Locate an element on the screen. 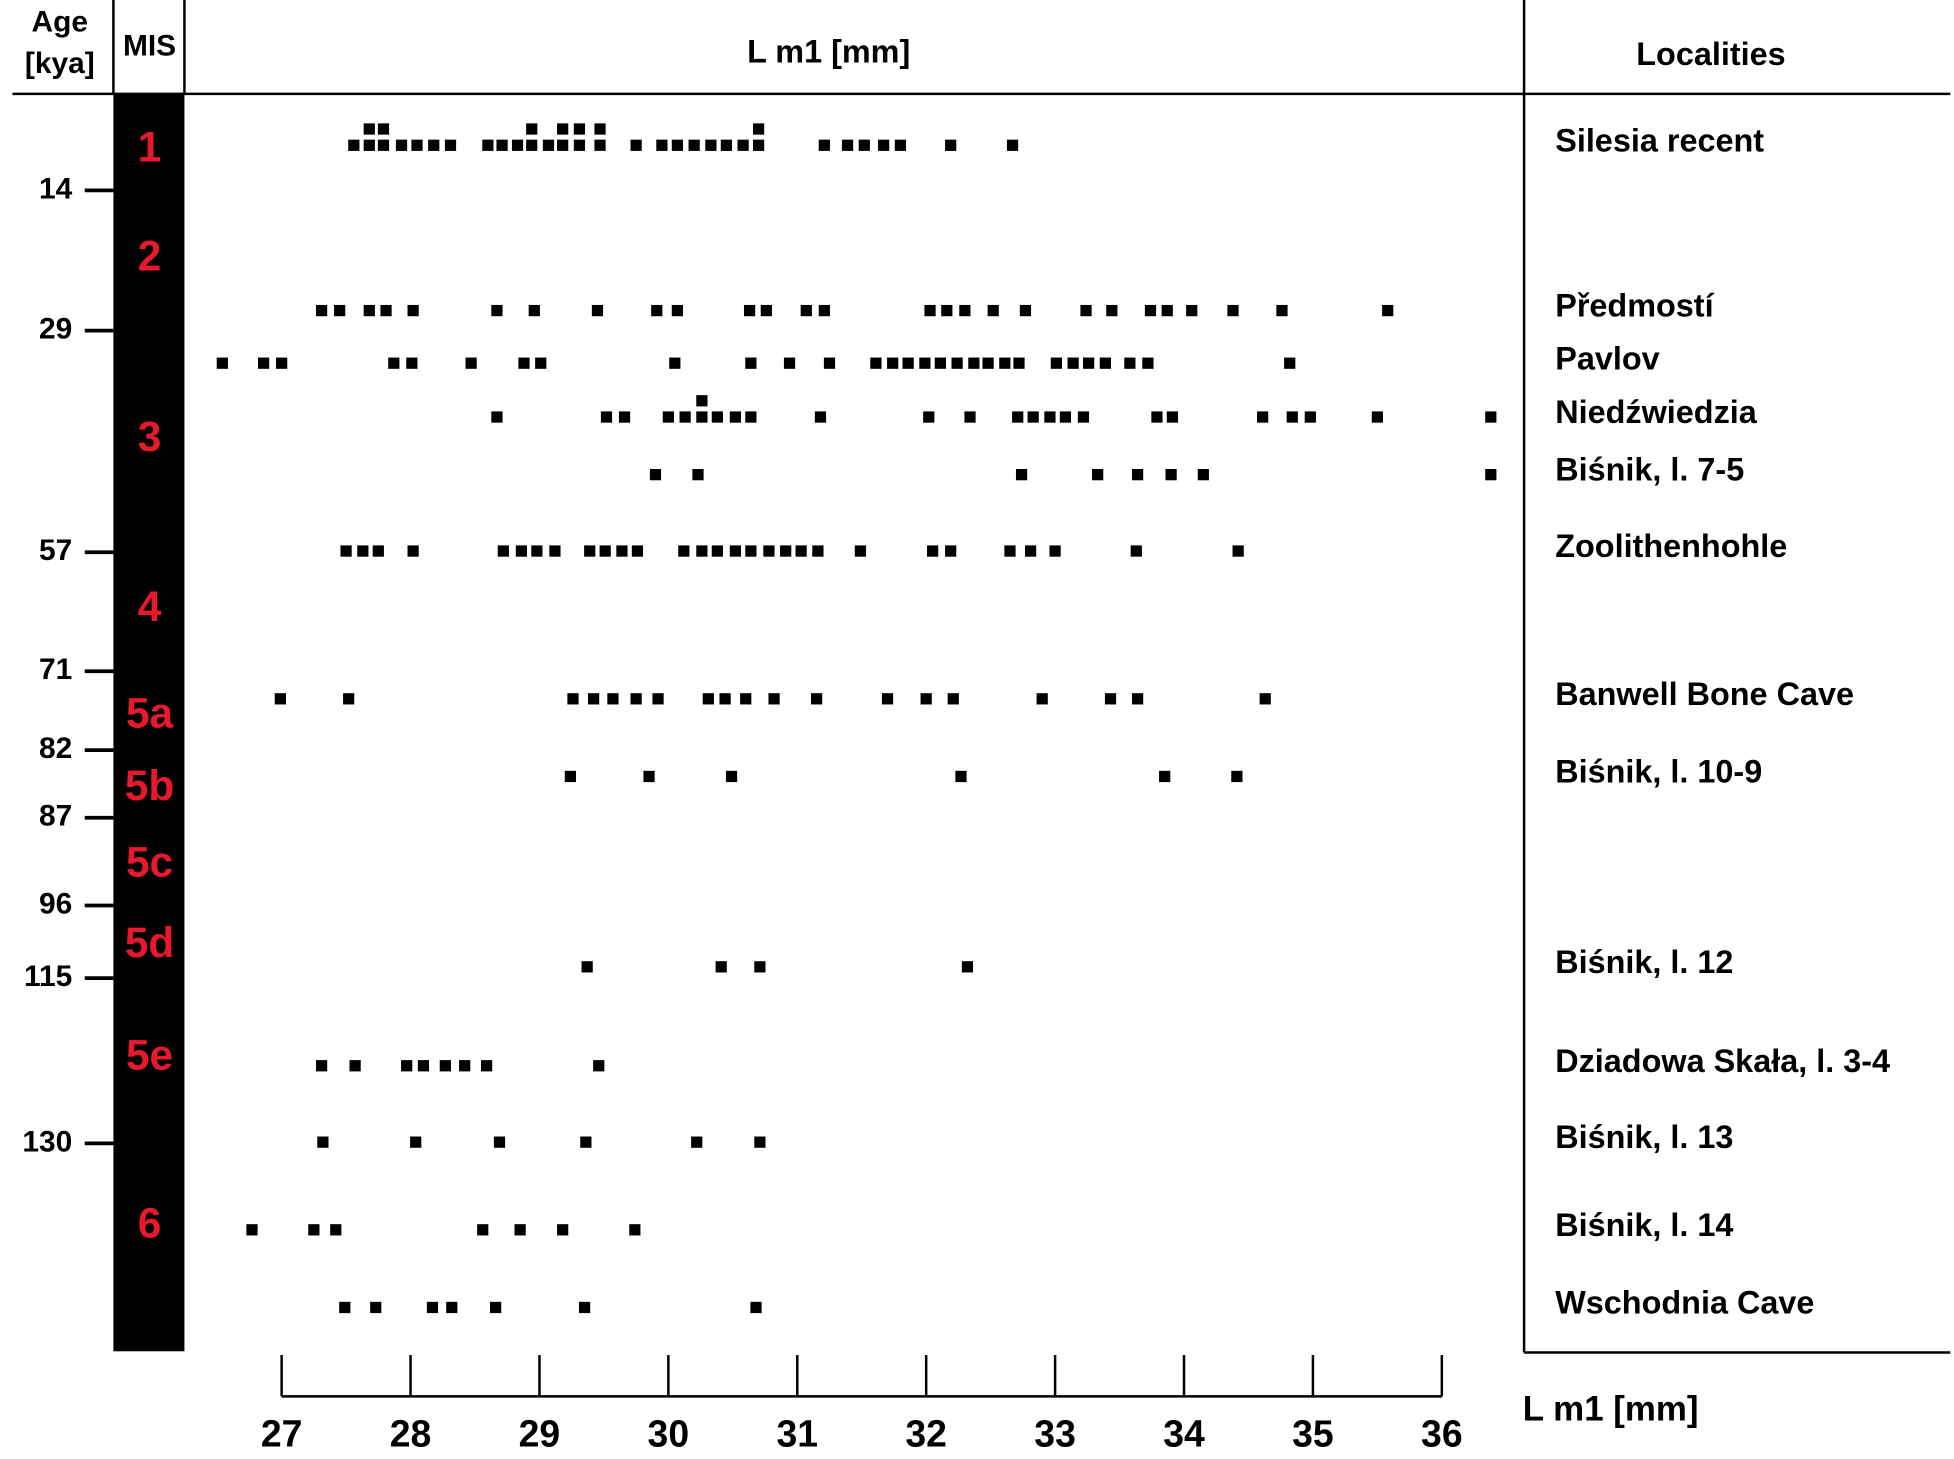 Image resolution: width=1954 pixels, height=1459 pixels. mis-stage-label: 1 is located at coordinates (150, 146).